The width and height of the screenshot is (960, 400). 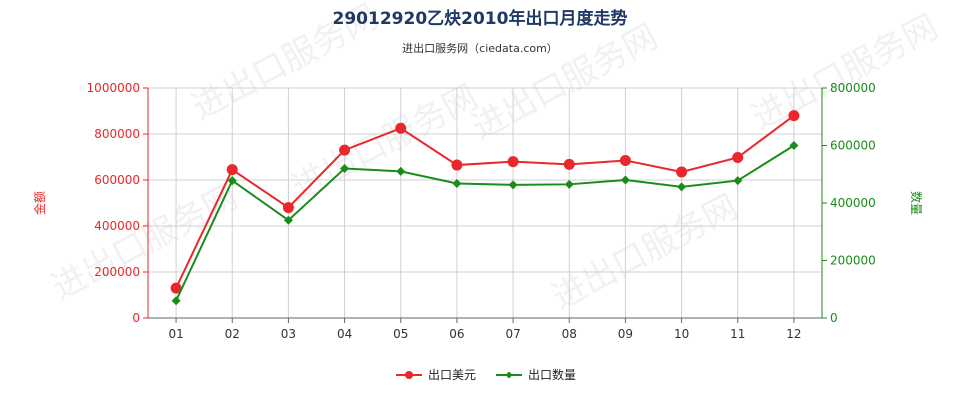 I want to click on x-tick-label: 05, so click(x=400, y=334).